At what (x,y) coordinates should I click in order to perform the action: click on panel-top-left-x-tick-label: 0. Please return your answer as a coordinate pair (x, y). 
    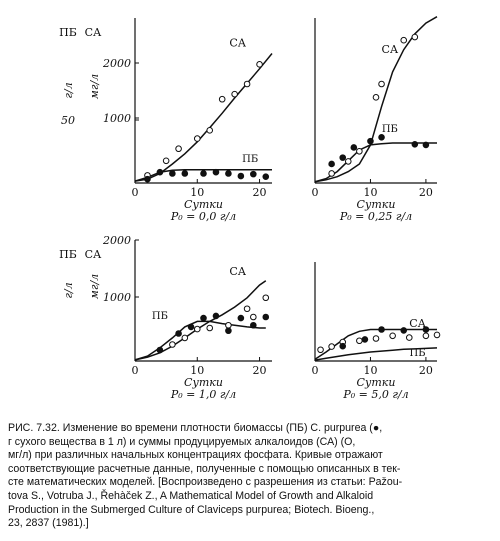
    Looking at the image, I should click on (135, 192).